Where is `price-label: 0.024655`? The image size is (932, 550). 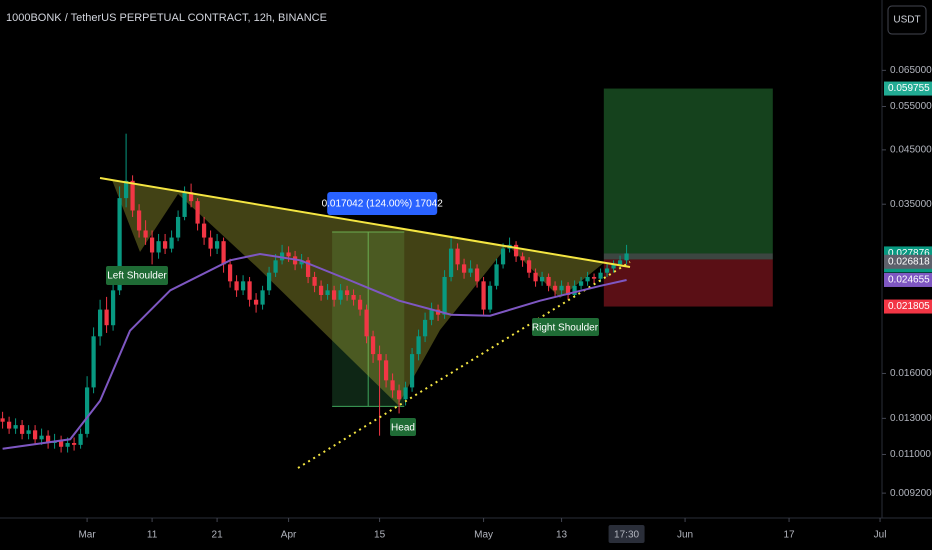
price-label: 0.024655 is located at coordinates (909, 280).